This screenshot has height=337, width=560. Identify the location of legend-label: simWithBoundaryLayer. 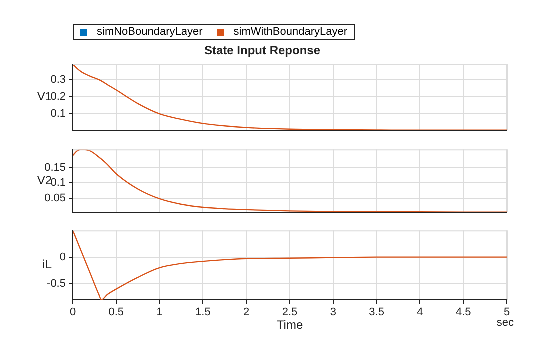
(290, 32).